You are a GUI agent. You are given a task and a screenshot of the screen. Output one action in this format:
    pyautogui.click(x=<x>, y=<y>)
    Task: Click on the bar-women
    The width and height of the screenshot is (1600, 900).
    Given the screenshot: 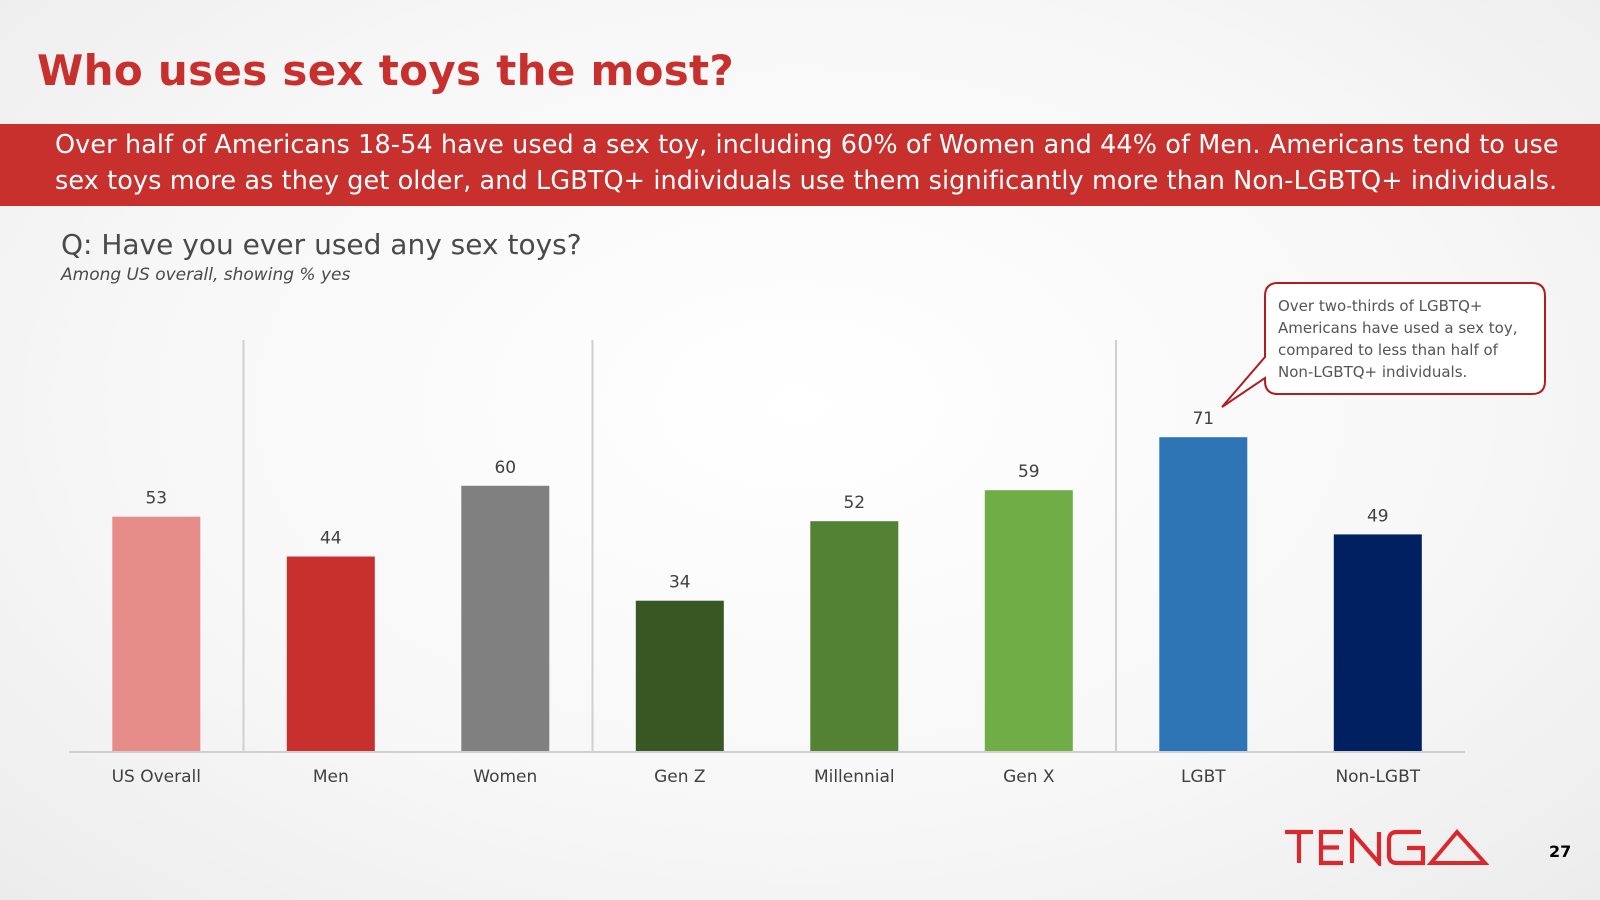 What is the action you would take?
    pyautogui.click(x=505, y=618)
    